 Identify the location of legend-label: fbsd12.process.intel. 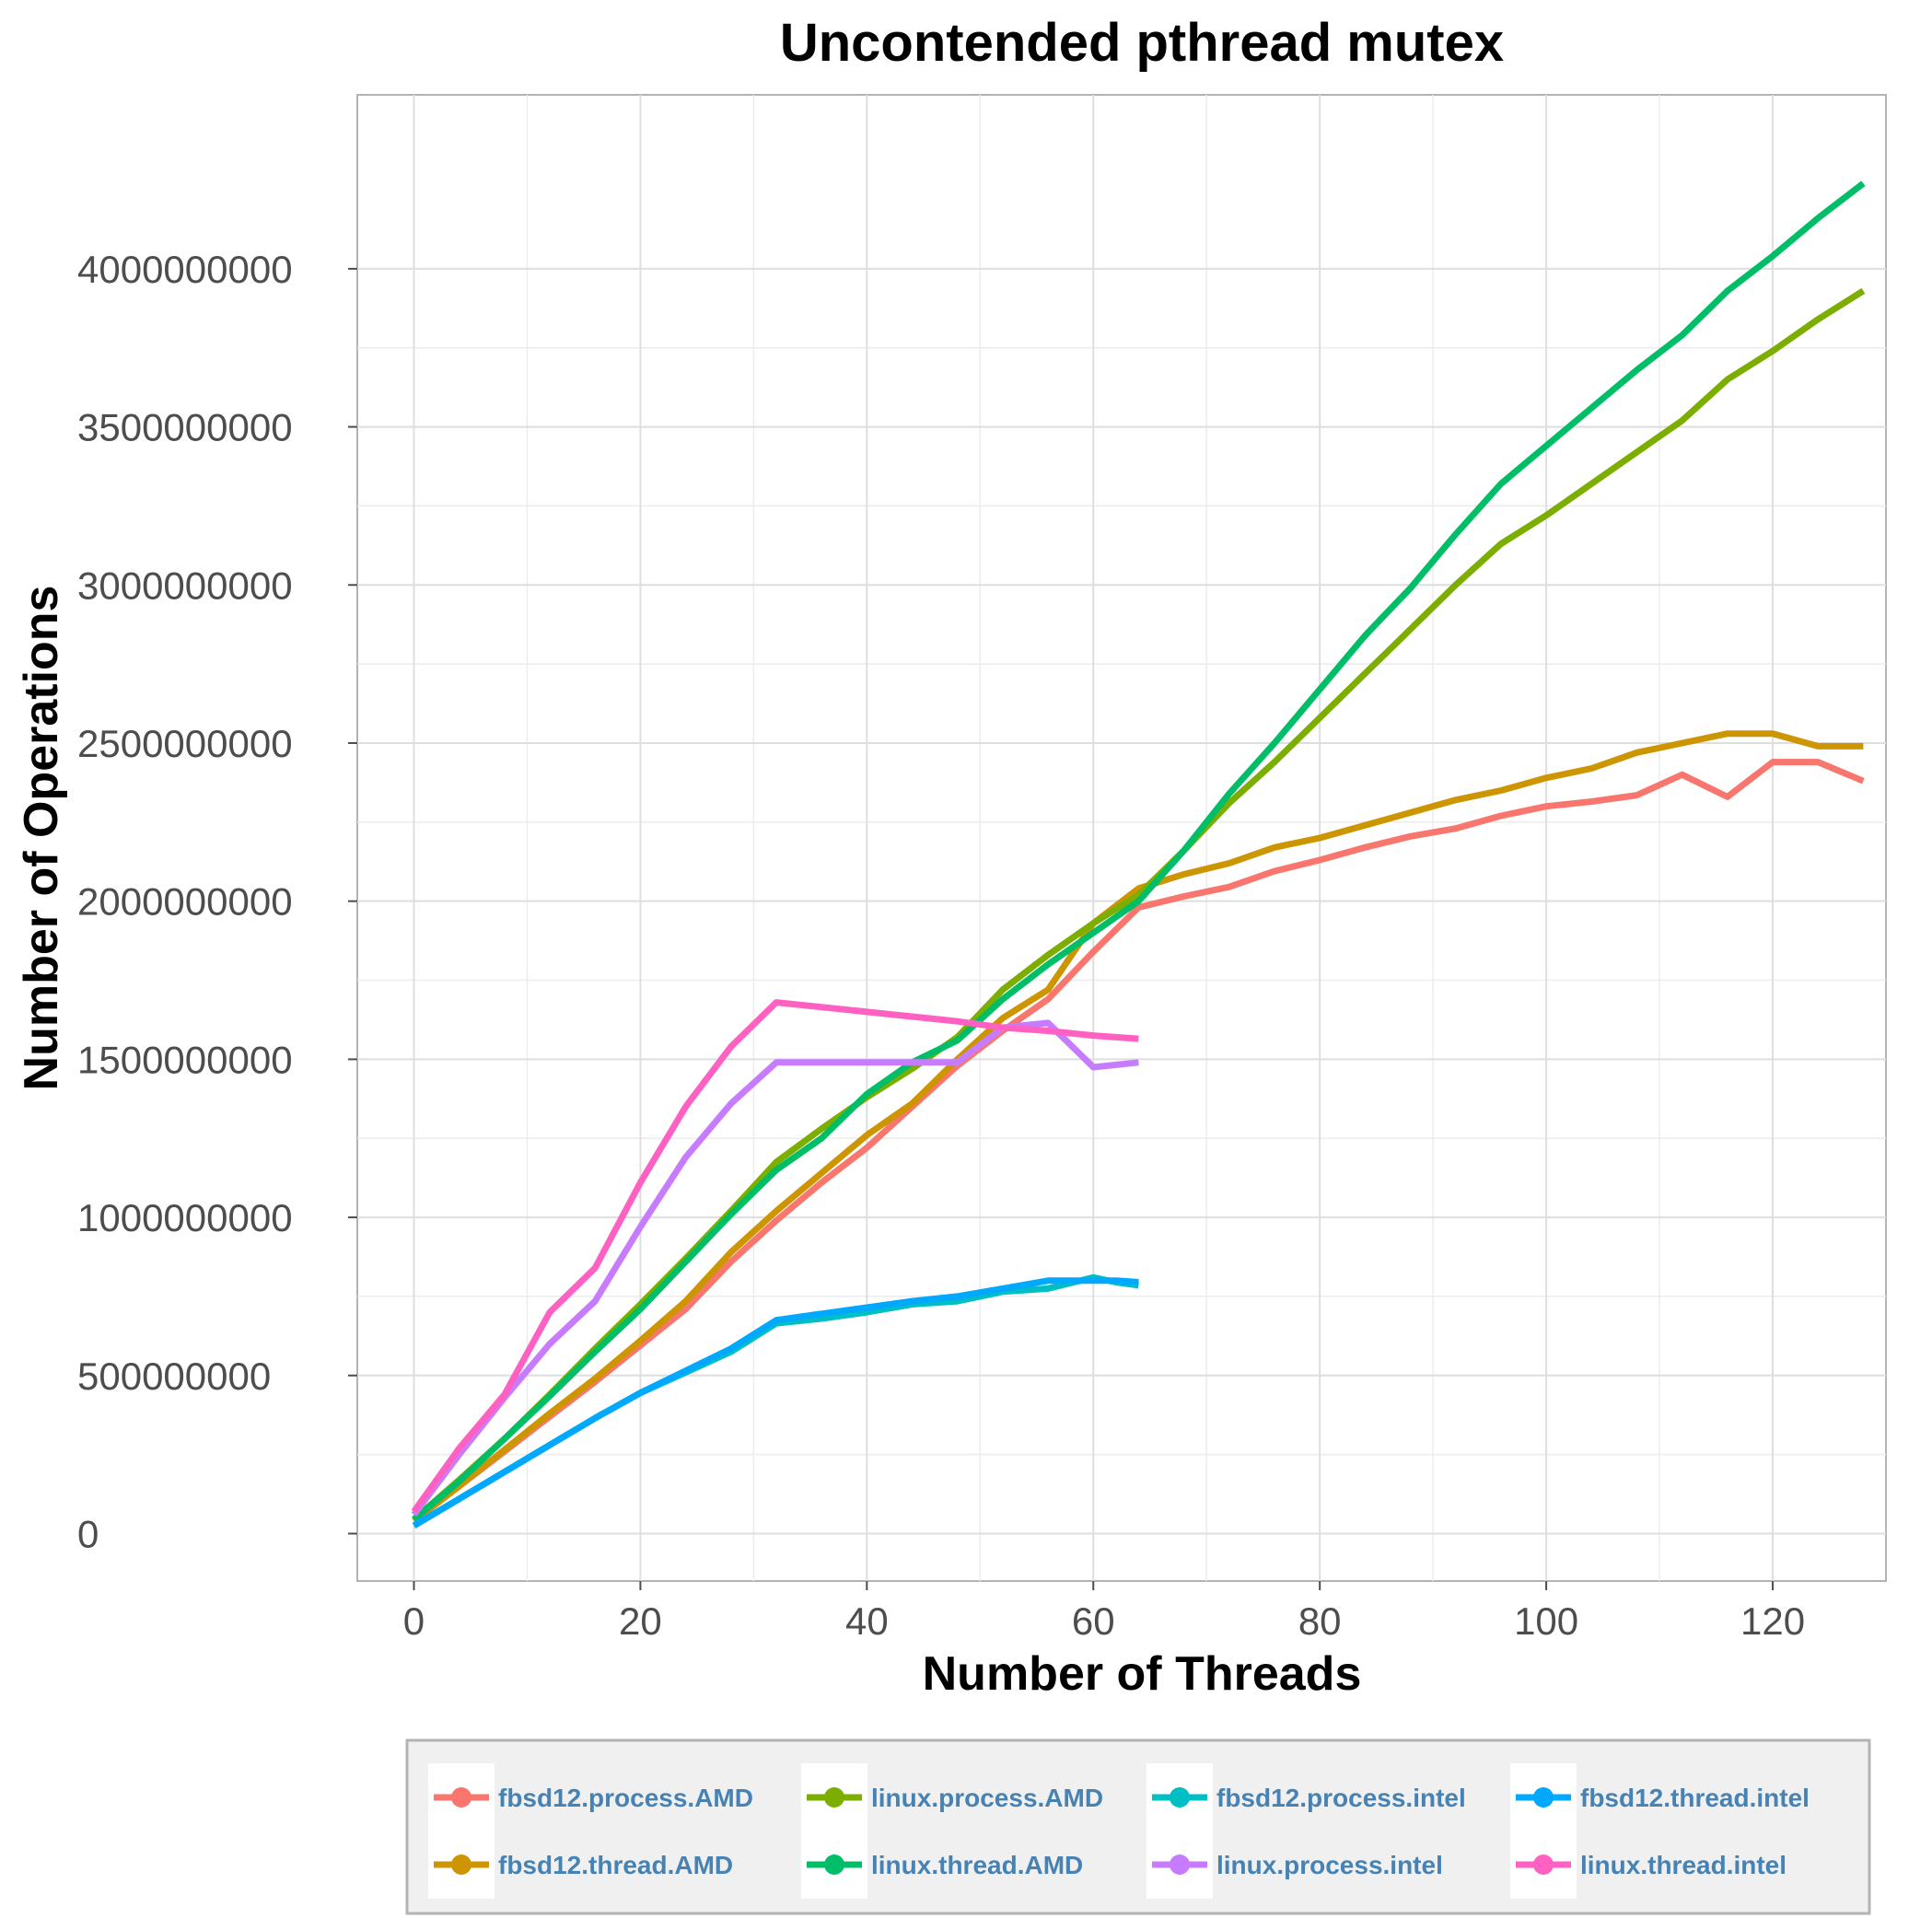
(1341, 1798).